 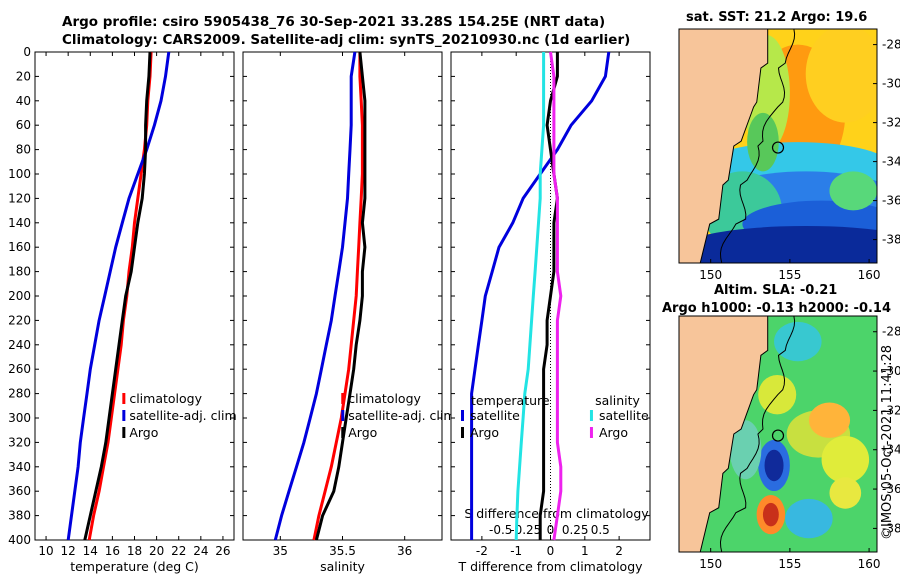 I want to click on difference-series-temperature-satellite, so click(x=540, y=295).